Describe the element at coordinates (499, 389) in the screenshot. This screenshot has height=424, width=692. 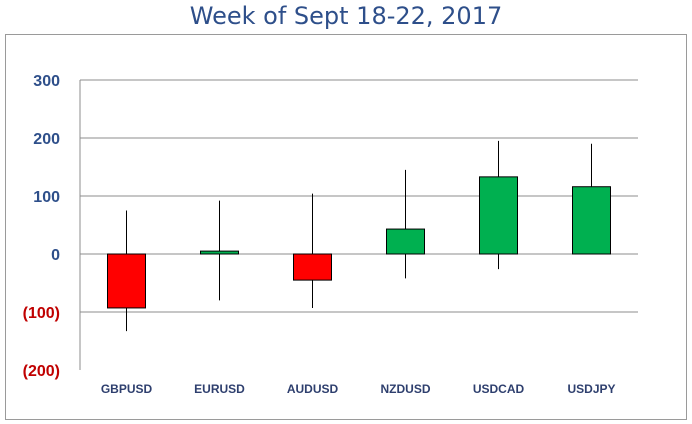
I see `x-tick-label-usdcad: USDCAD` at that location.